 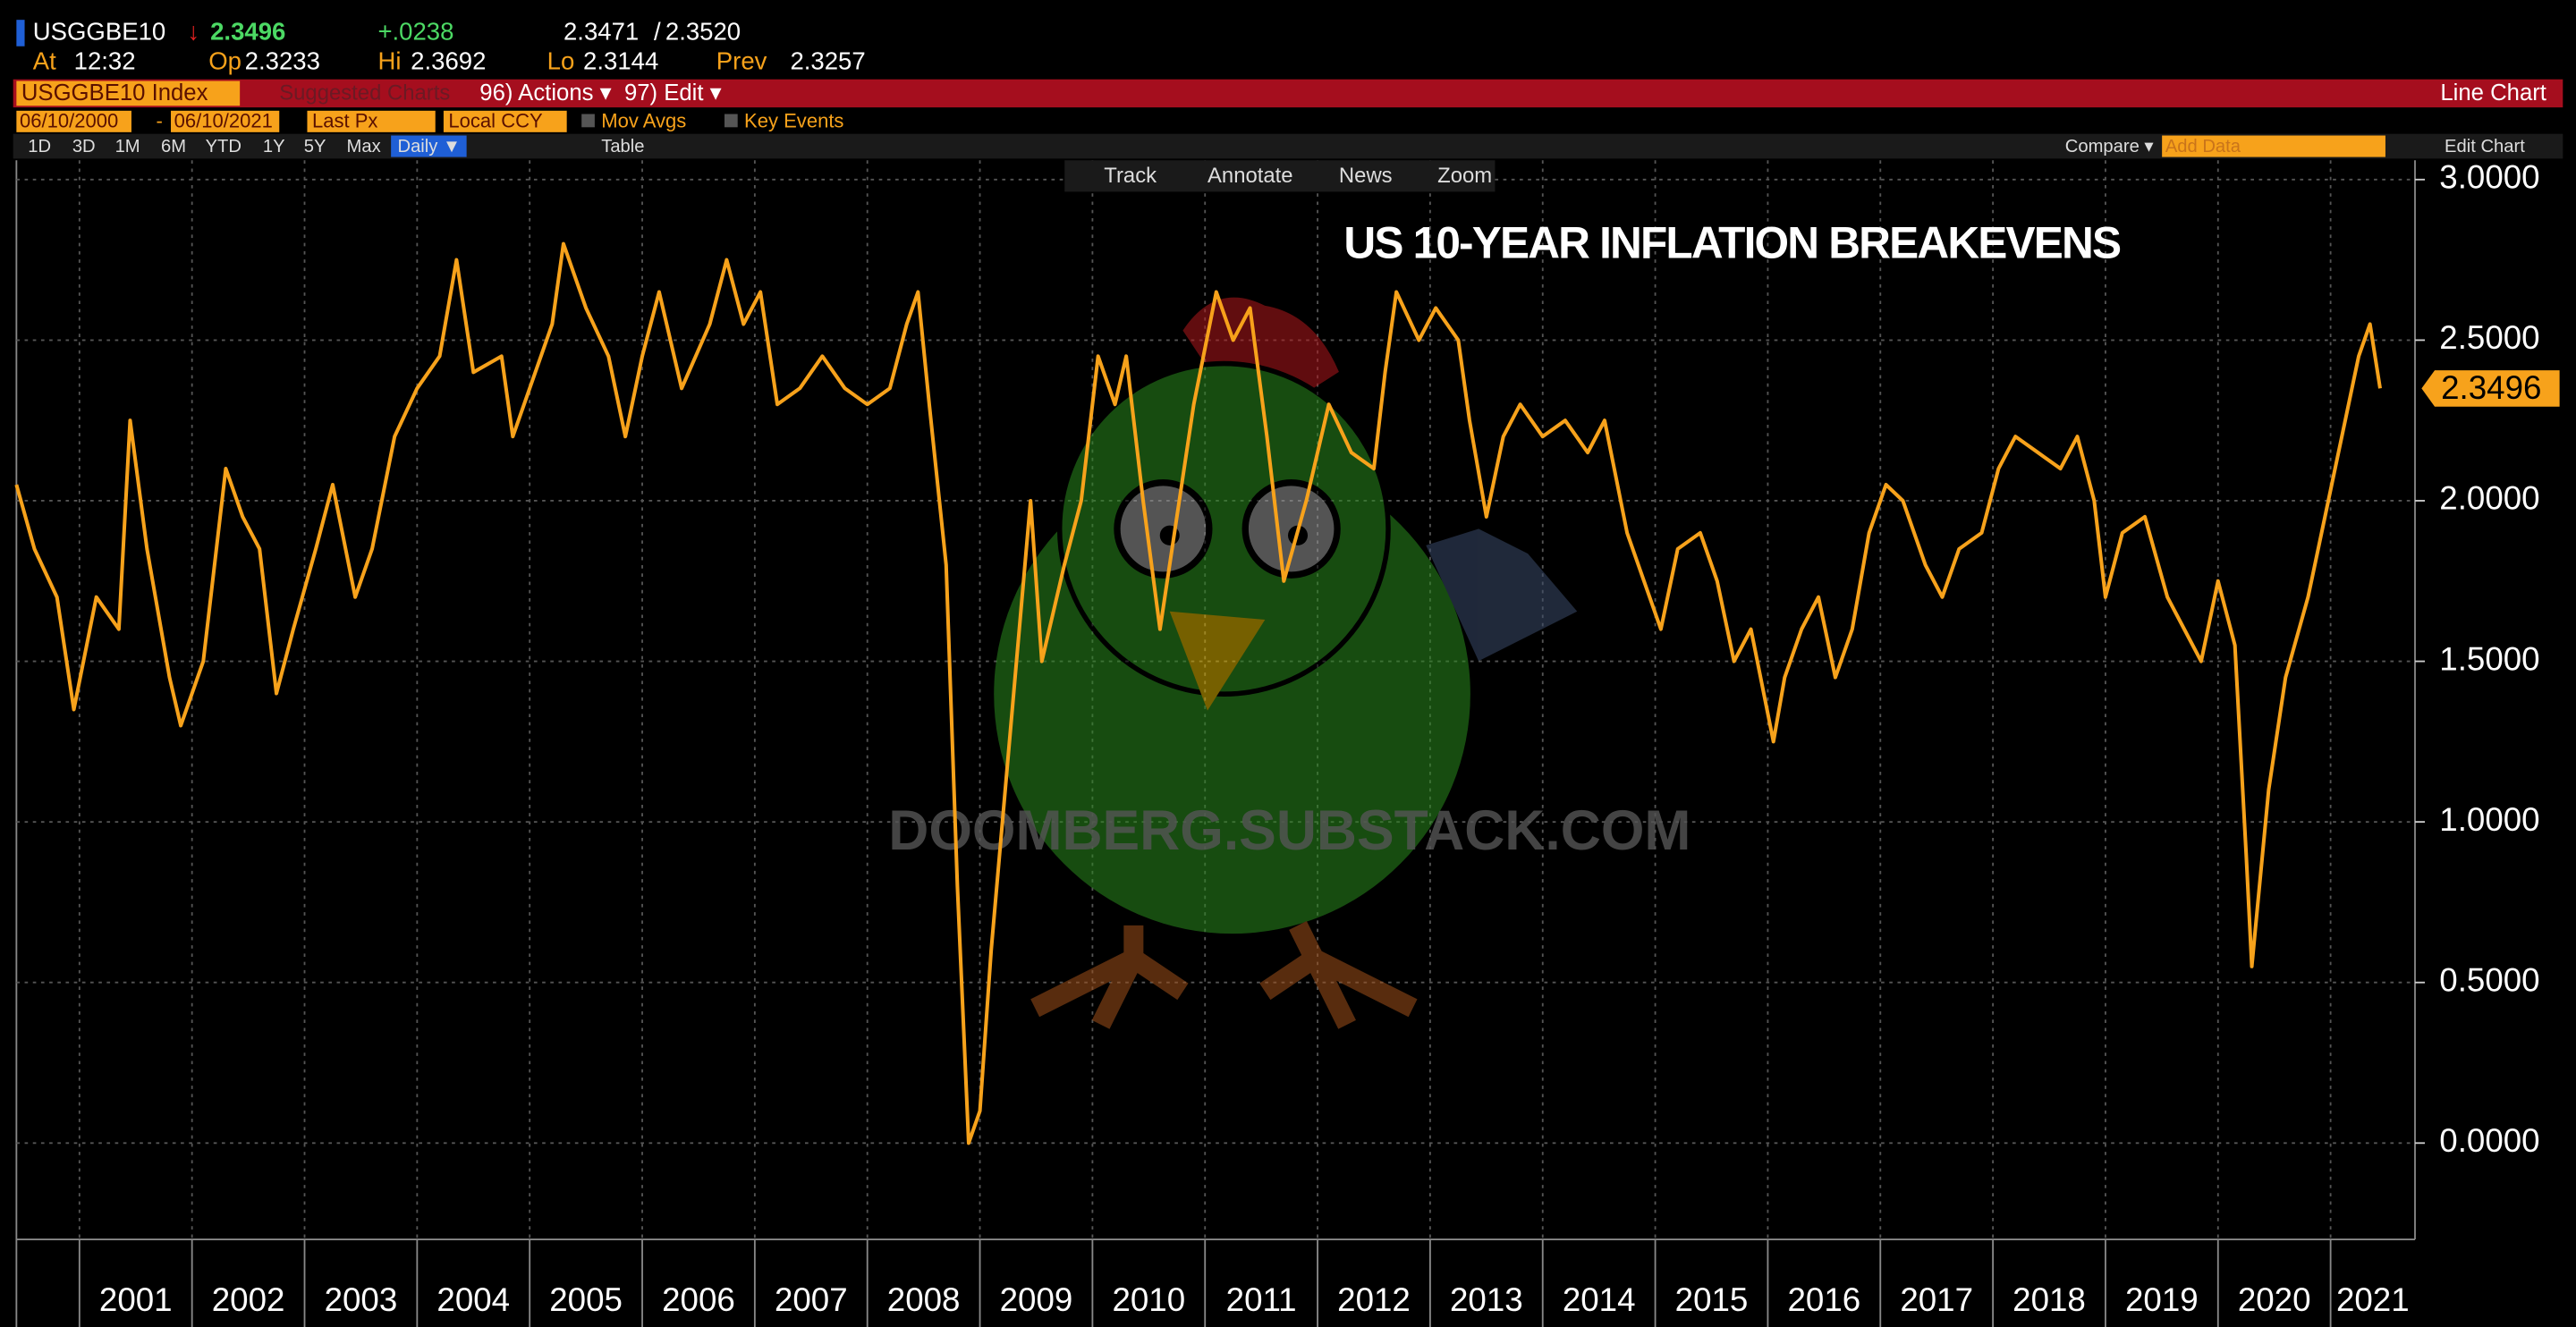 What do you see at coordinates (1599, 1299) in the screenshot?
I see `x-tick-label: 2014` at bounding box center [1599, 1299].